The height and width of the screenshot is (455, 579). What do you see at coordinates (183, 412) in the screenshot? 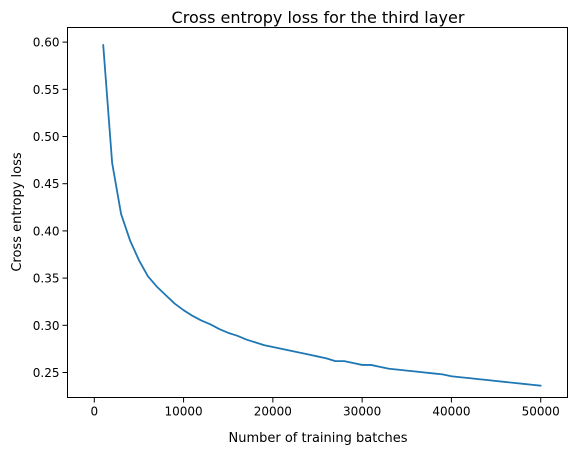
I see `x-tick-label: 10000` at bounding box center [183, 412].